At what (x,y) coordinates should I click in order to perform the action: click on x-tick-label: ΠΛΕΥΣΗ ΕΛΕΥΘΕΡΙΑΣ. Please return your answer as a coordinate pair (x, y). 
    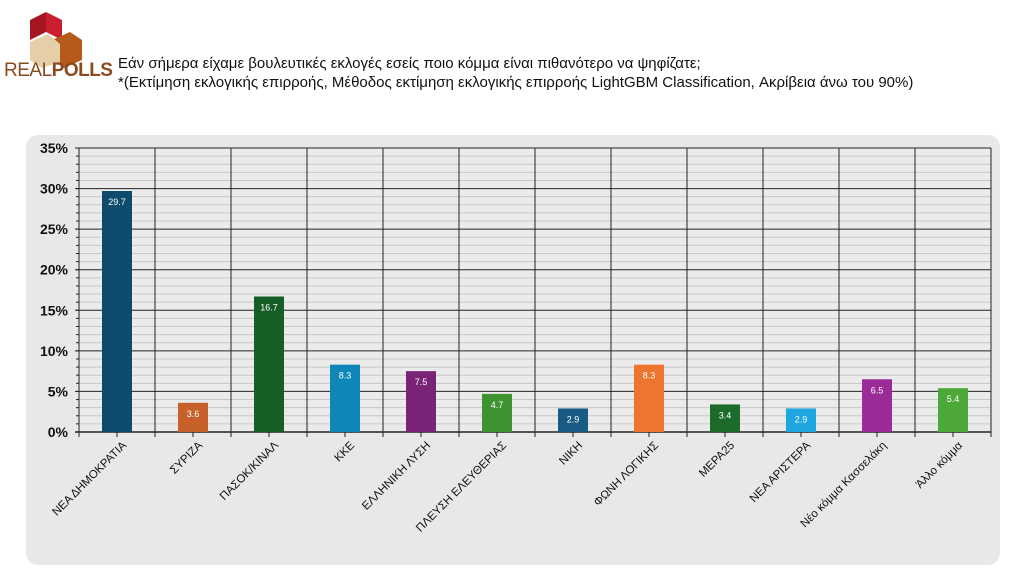
    Looking at the image, I should click on (461, 487).